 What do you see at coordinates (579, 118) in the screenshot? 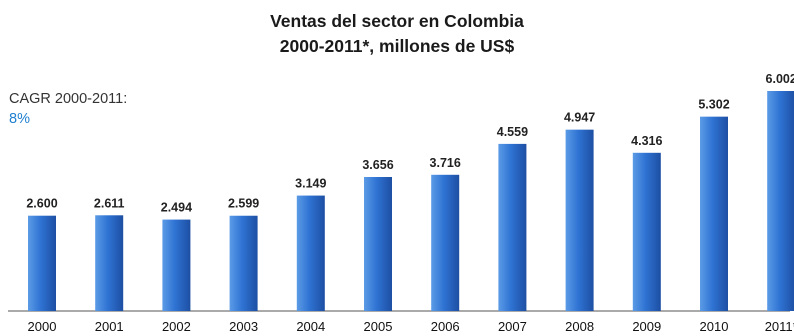
I see `value-label: 4.947` at bounding box center [579, 118].